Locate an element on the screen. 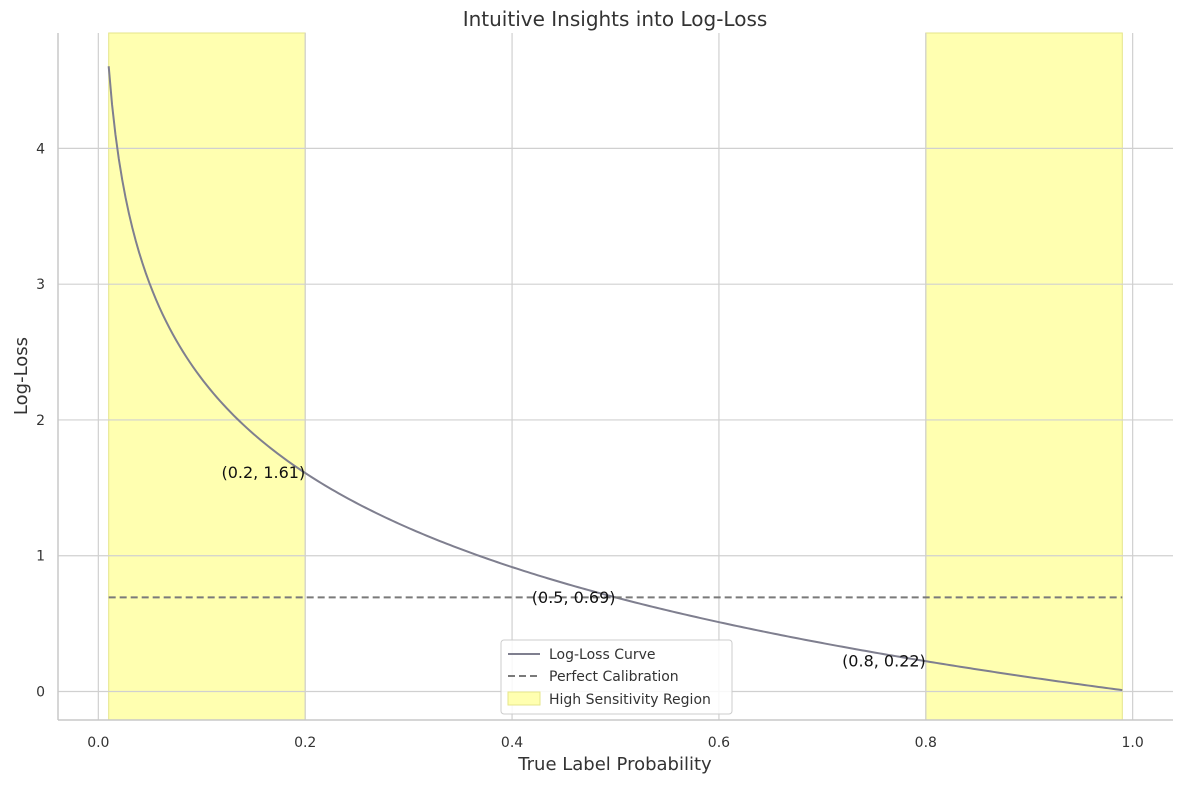 This screenshot has width=1184, height=788. legend-item-curve: Log-Loss Curve is located at coordinates (582, 655).